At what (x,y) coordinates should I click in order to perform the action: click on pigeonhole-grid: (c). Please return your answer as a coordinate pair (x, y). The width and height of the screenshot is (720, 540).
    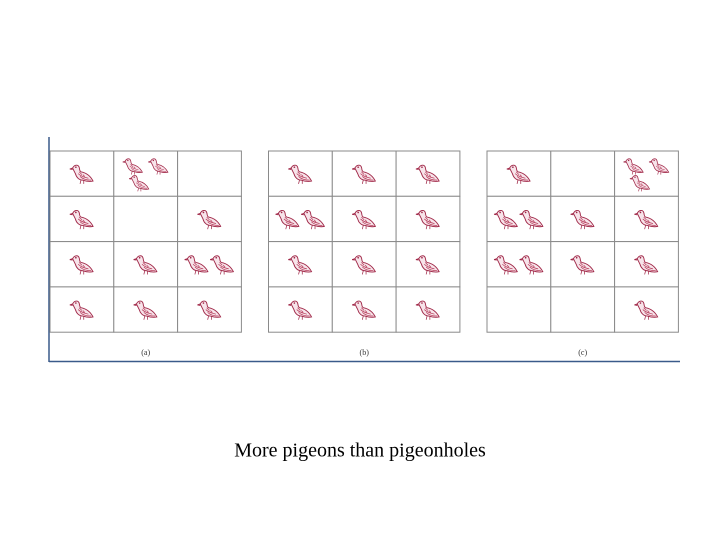
    Looking at the image, I should click on (582, 253).